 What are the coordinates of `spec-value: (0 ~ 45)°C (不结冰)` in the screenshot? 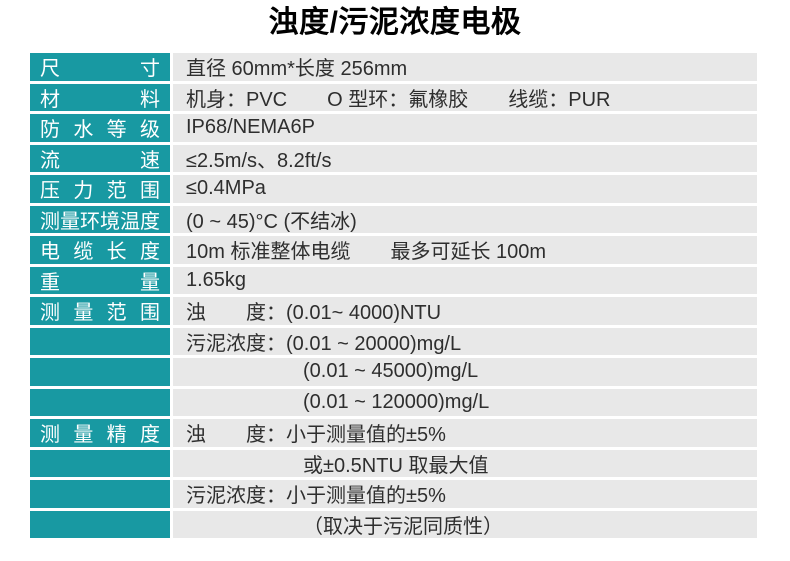 It's located at (465, 219).